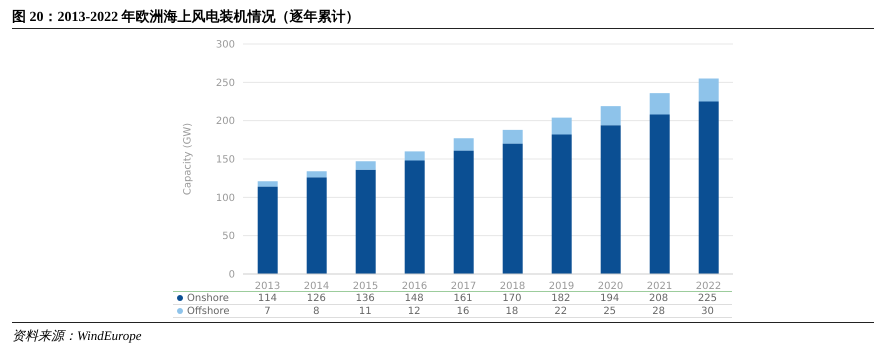 The width and height of the screenshot is (885, 356). I want to click on data-label: 16, so click(463, 311).